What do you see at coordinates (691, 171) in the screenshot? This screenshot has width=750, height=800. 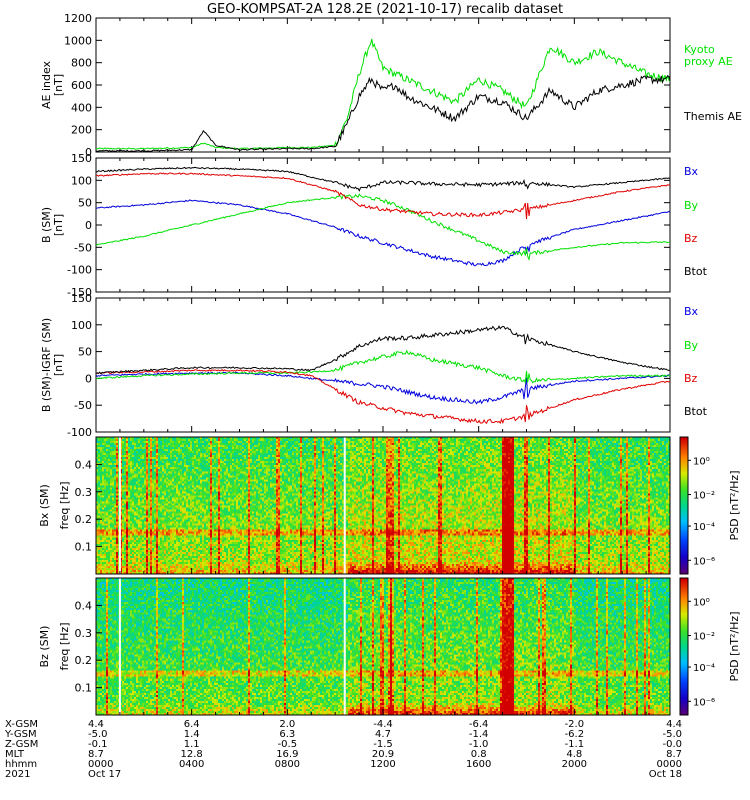 I see `legend-bx: Bx` at bounding box center [691, 171].